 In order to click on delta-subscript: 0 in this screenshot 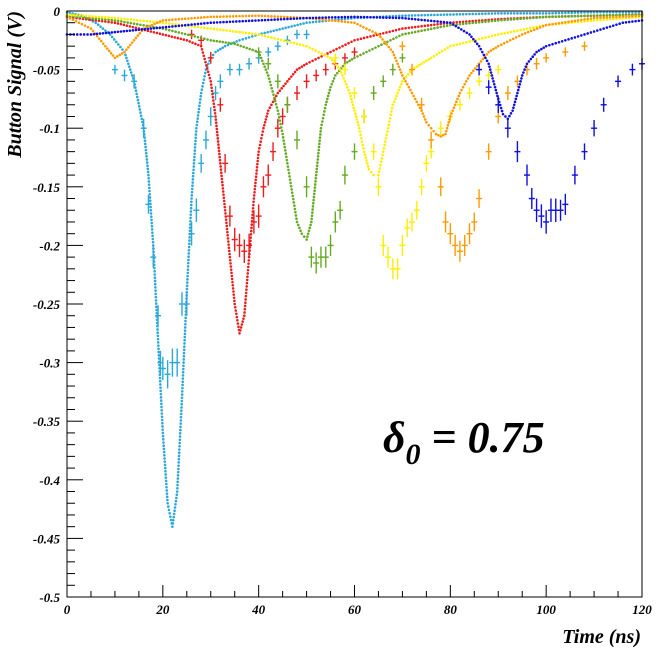, I will do `click(413, 454)`.